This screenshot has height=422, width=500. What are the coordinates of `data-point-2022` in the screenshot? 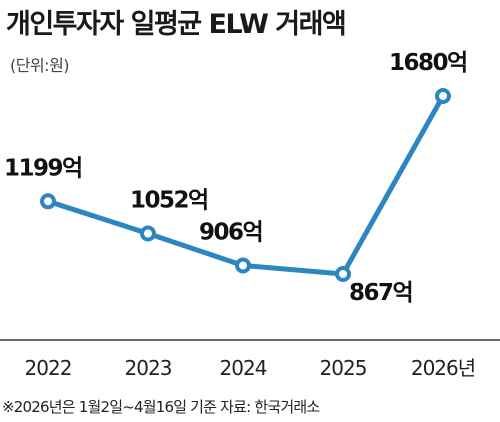 It's located at (48, 201).